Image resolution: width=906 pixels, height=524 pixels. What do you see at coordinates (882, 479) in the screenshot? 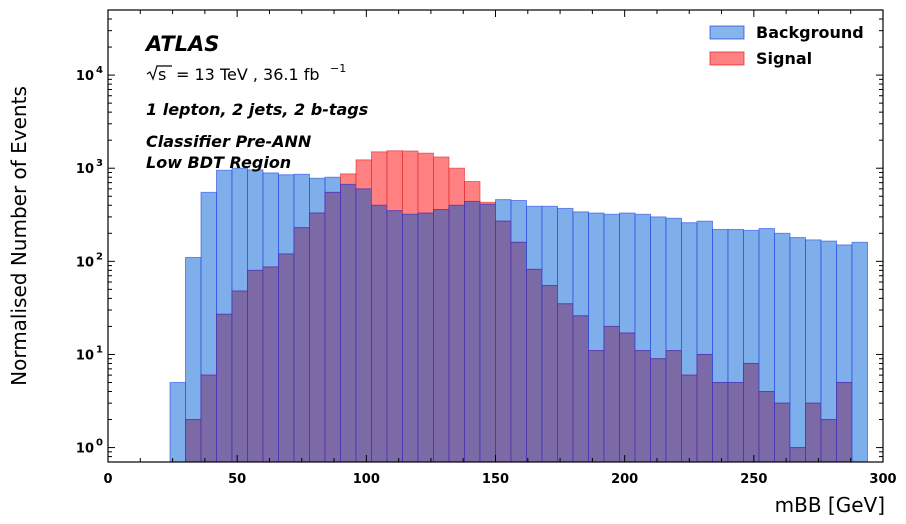
I see `x-tick-label: 300` at bounding box center [882, 479].